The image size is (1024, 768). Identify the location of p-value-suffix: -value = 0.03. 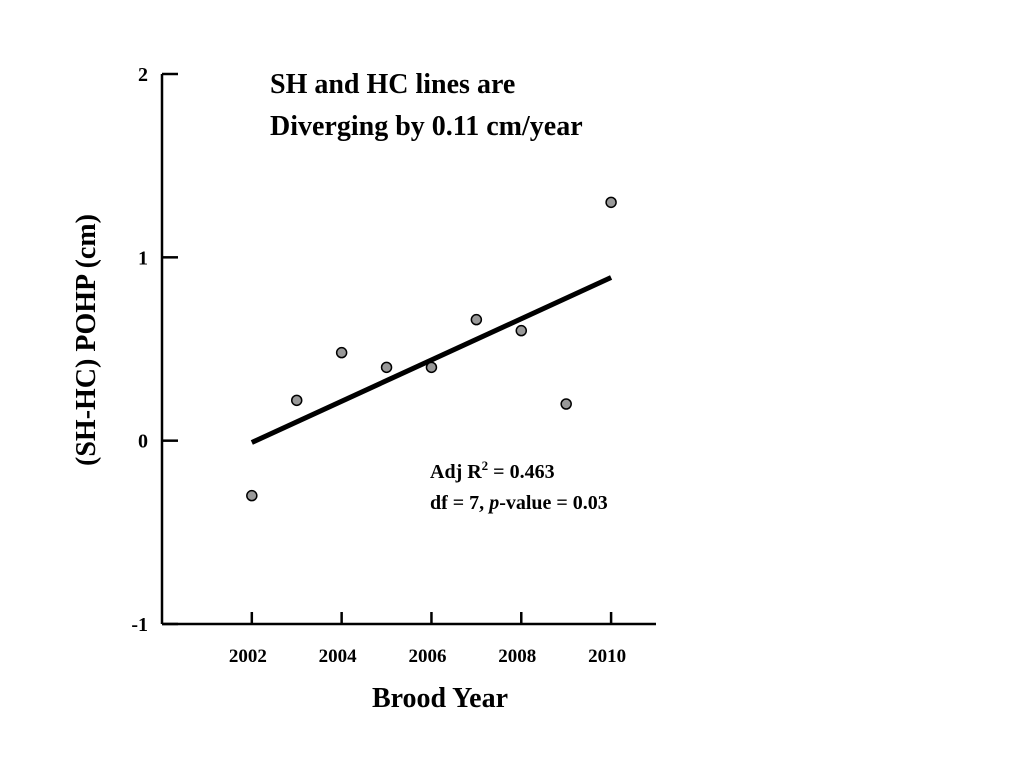
(553, 503).